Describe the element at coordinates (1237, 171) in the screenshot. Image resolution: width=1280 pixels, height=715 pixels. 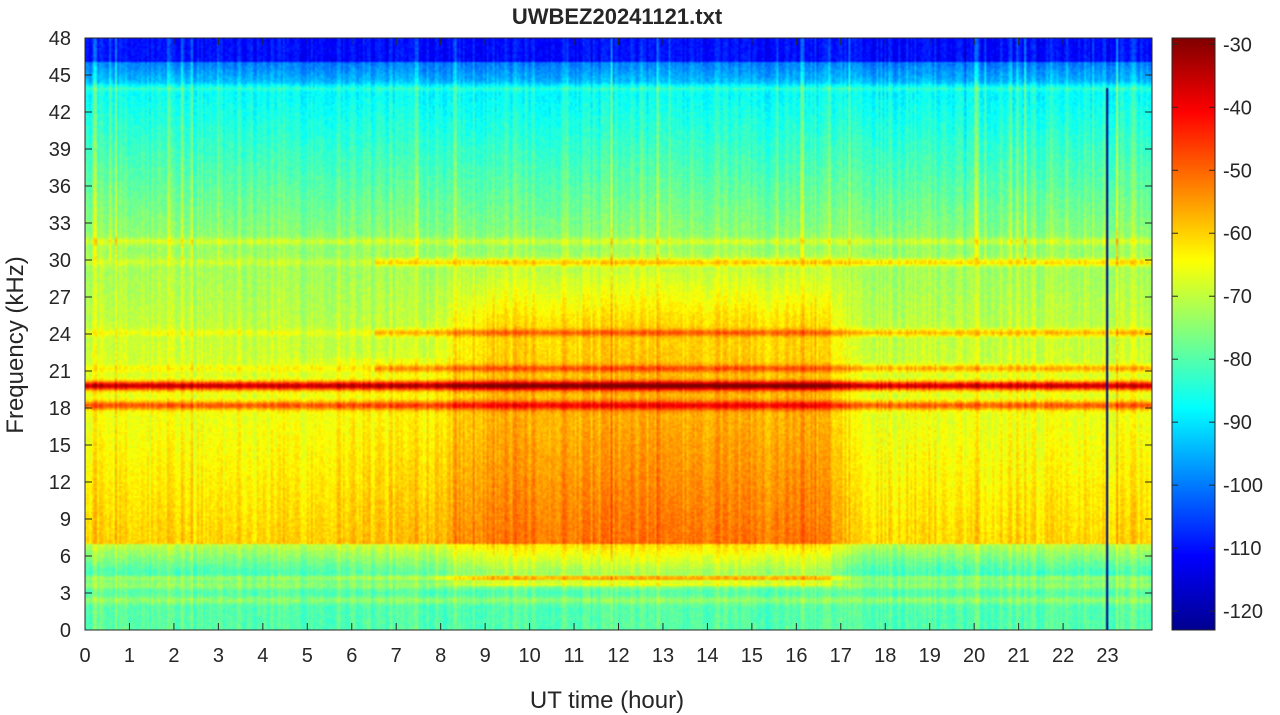
I see `colorbar-tick-label: -50` at that location.